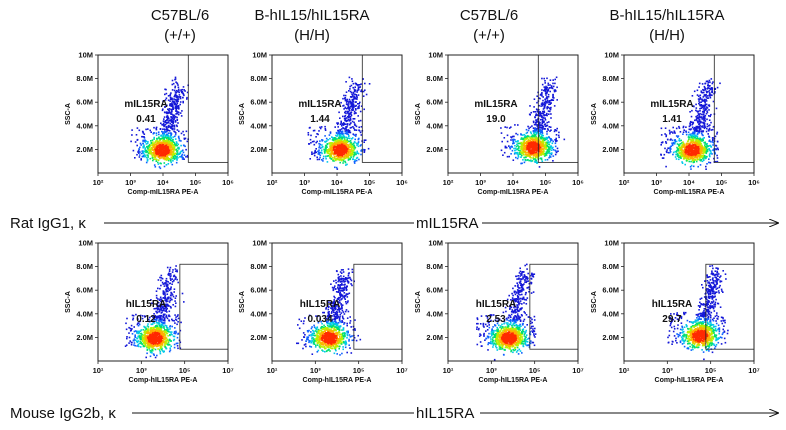 The height and width of the screenshot is (430, 786). What do you see at coordinates (418, 114) in the screenshot?
I see `y-axis-label: SSC-A` at bounding box center [418, 114].